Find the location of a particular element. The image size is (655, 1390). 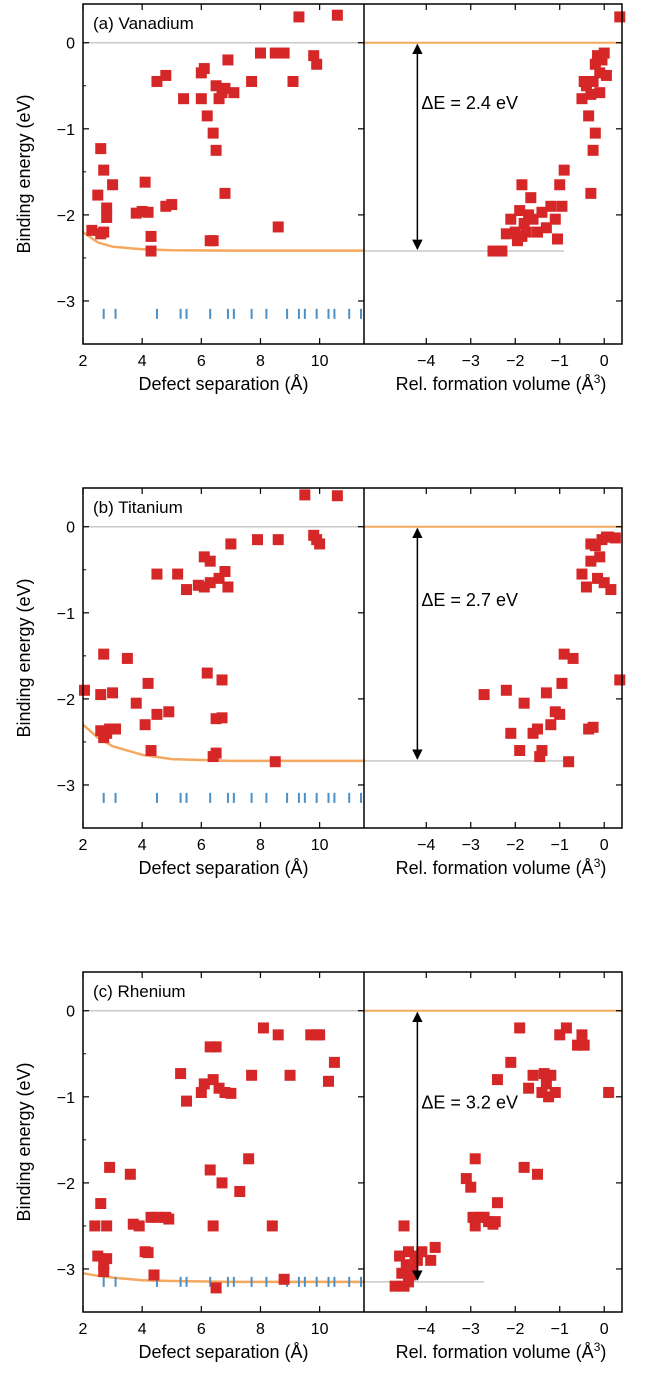

x-tick-label-right: 0 is located at coordinates (604, 1329).